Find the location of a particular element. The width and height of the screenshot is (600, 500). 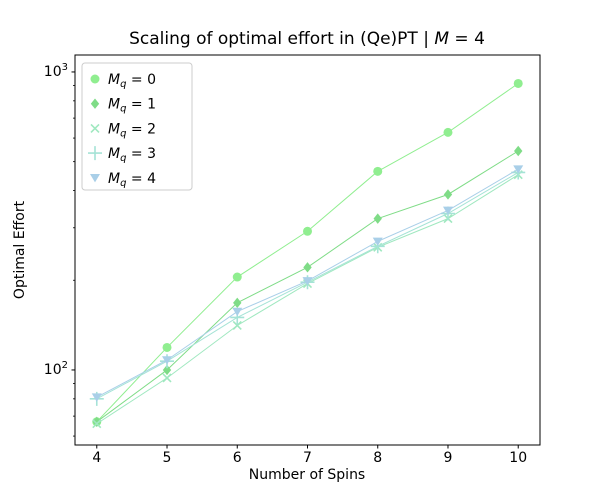

legend-entry: Mq = 4 is located at coordinates (123, 180).